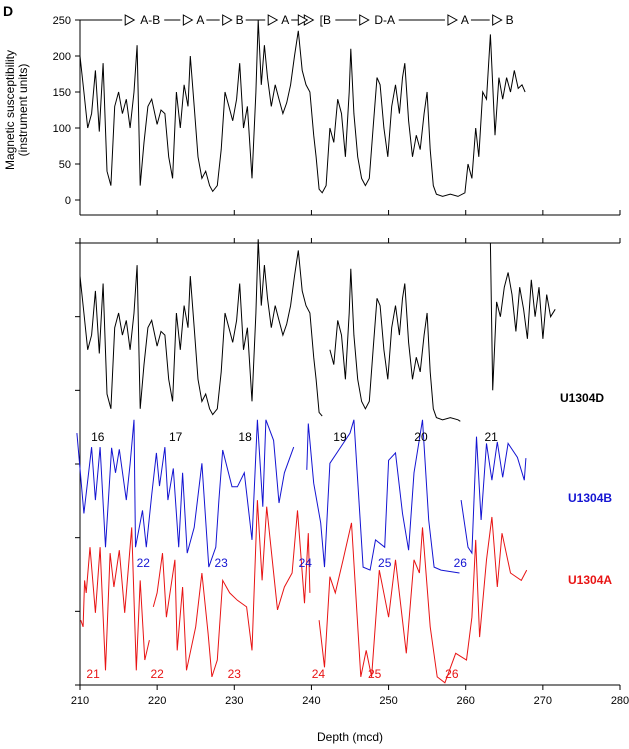 The width and height of the screenshot is (629, 749). What do you see at coordinates (620, 701) in the screenshot?
I see `x-tick-label: 280` at bounding box center [620, 701].